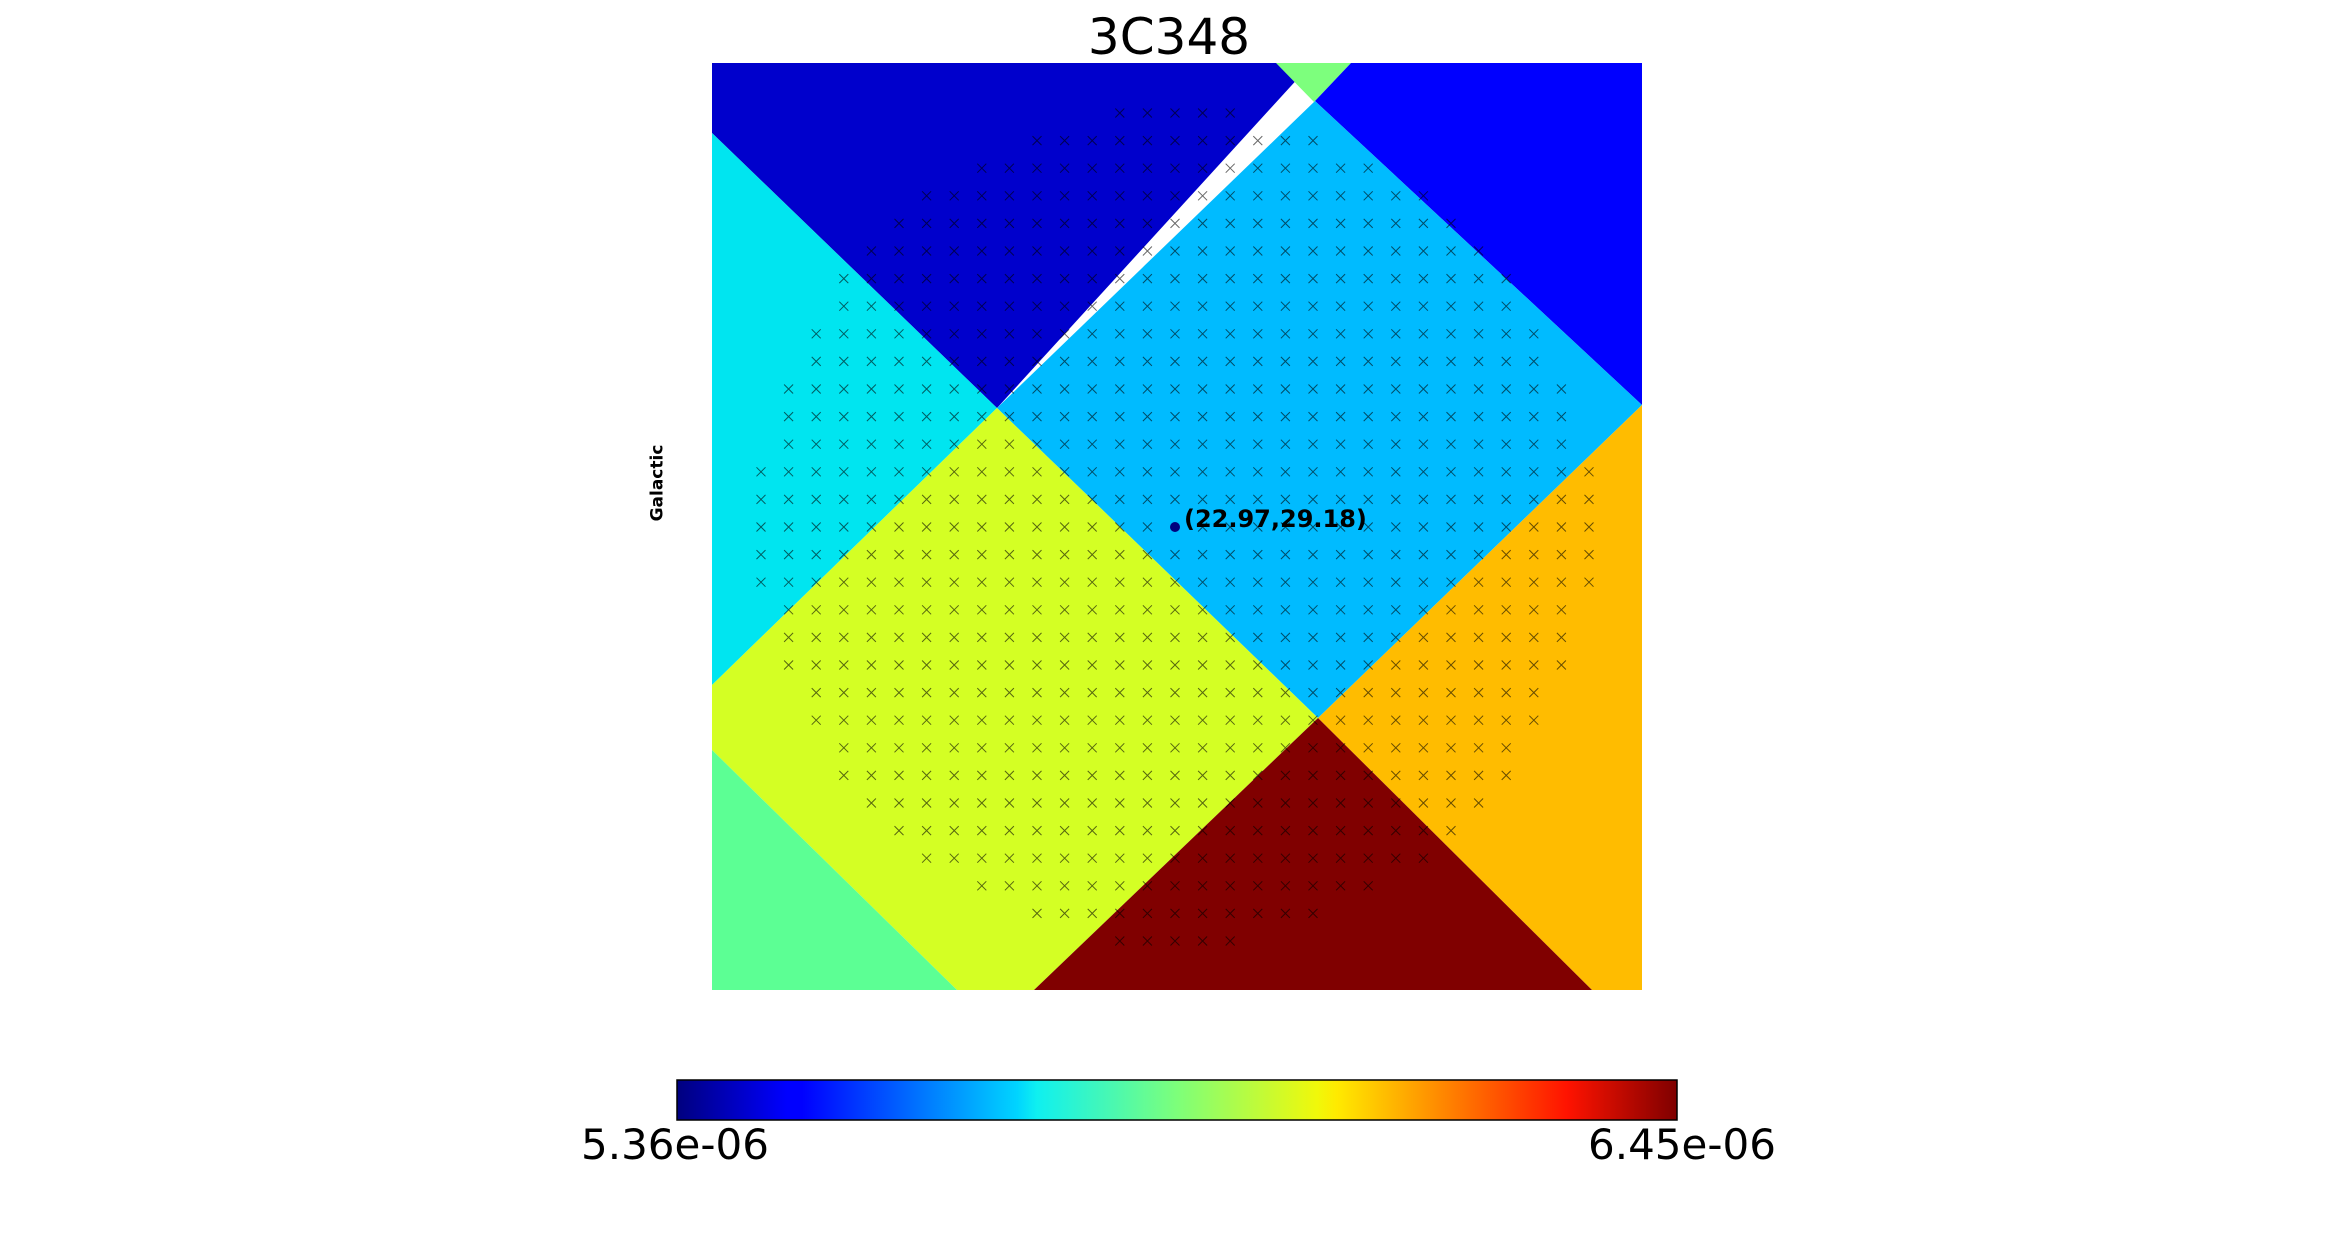 Image resolution: width=2338 pixels, height=1250 pixels. I want to click on region-bottom-left-corner, so click(834, 870).